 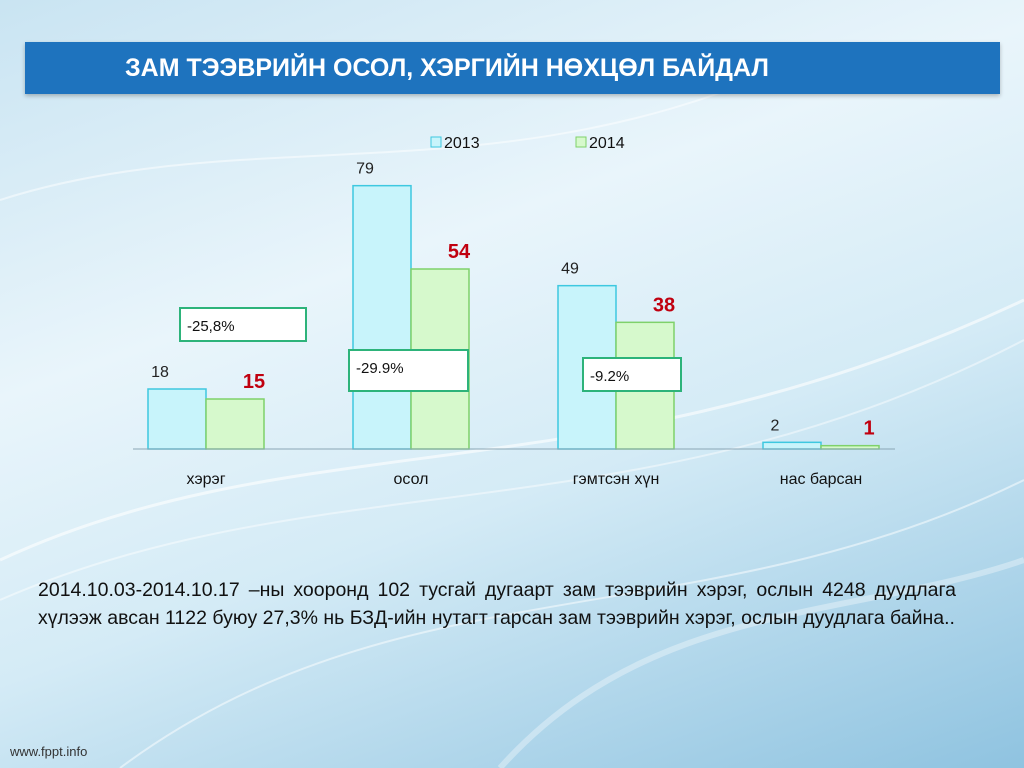 I want to click on x-axis-tick-labels: хэрэг осол гэмтсэн хүн нас барсан, so click(x=524, y=479).